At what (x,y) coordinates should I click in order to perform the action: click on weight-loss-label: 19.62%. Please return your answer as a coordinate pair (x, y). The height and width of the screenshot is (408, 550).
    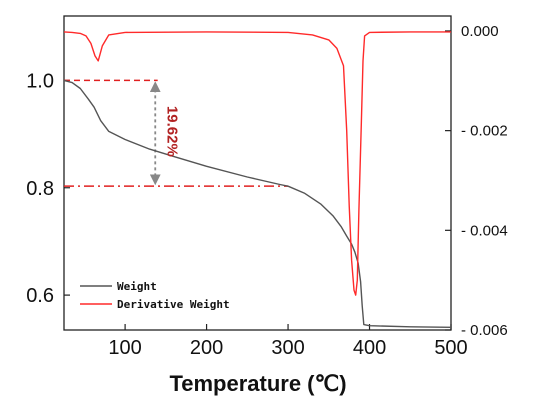
    Looking at the image, I should click on (171, 131).